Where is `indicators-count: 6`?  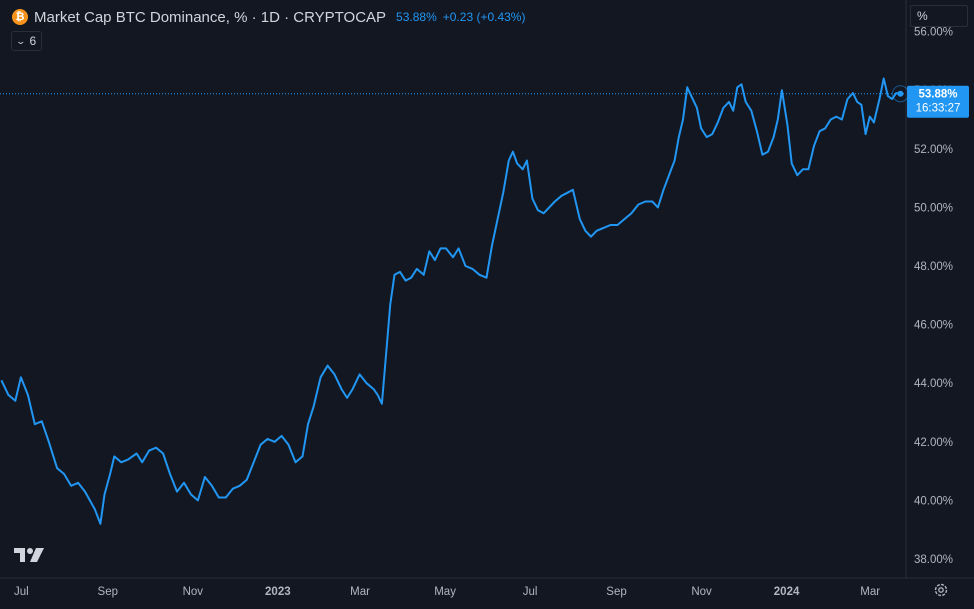
indicators-count: 6 is located at coordinates (33, 41).